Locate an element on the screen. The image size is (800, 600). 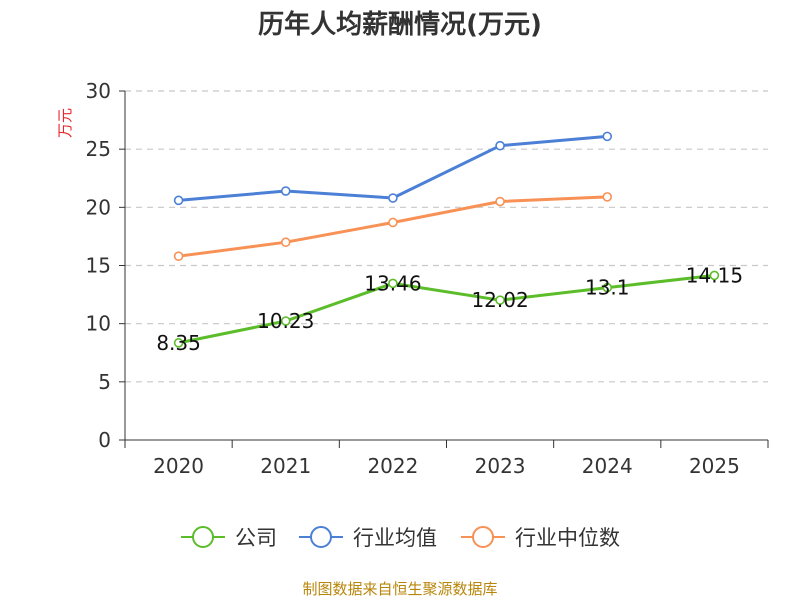
point-s0-2020 is located at coordinates (178, 343).